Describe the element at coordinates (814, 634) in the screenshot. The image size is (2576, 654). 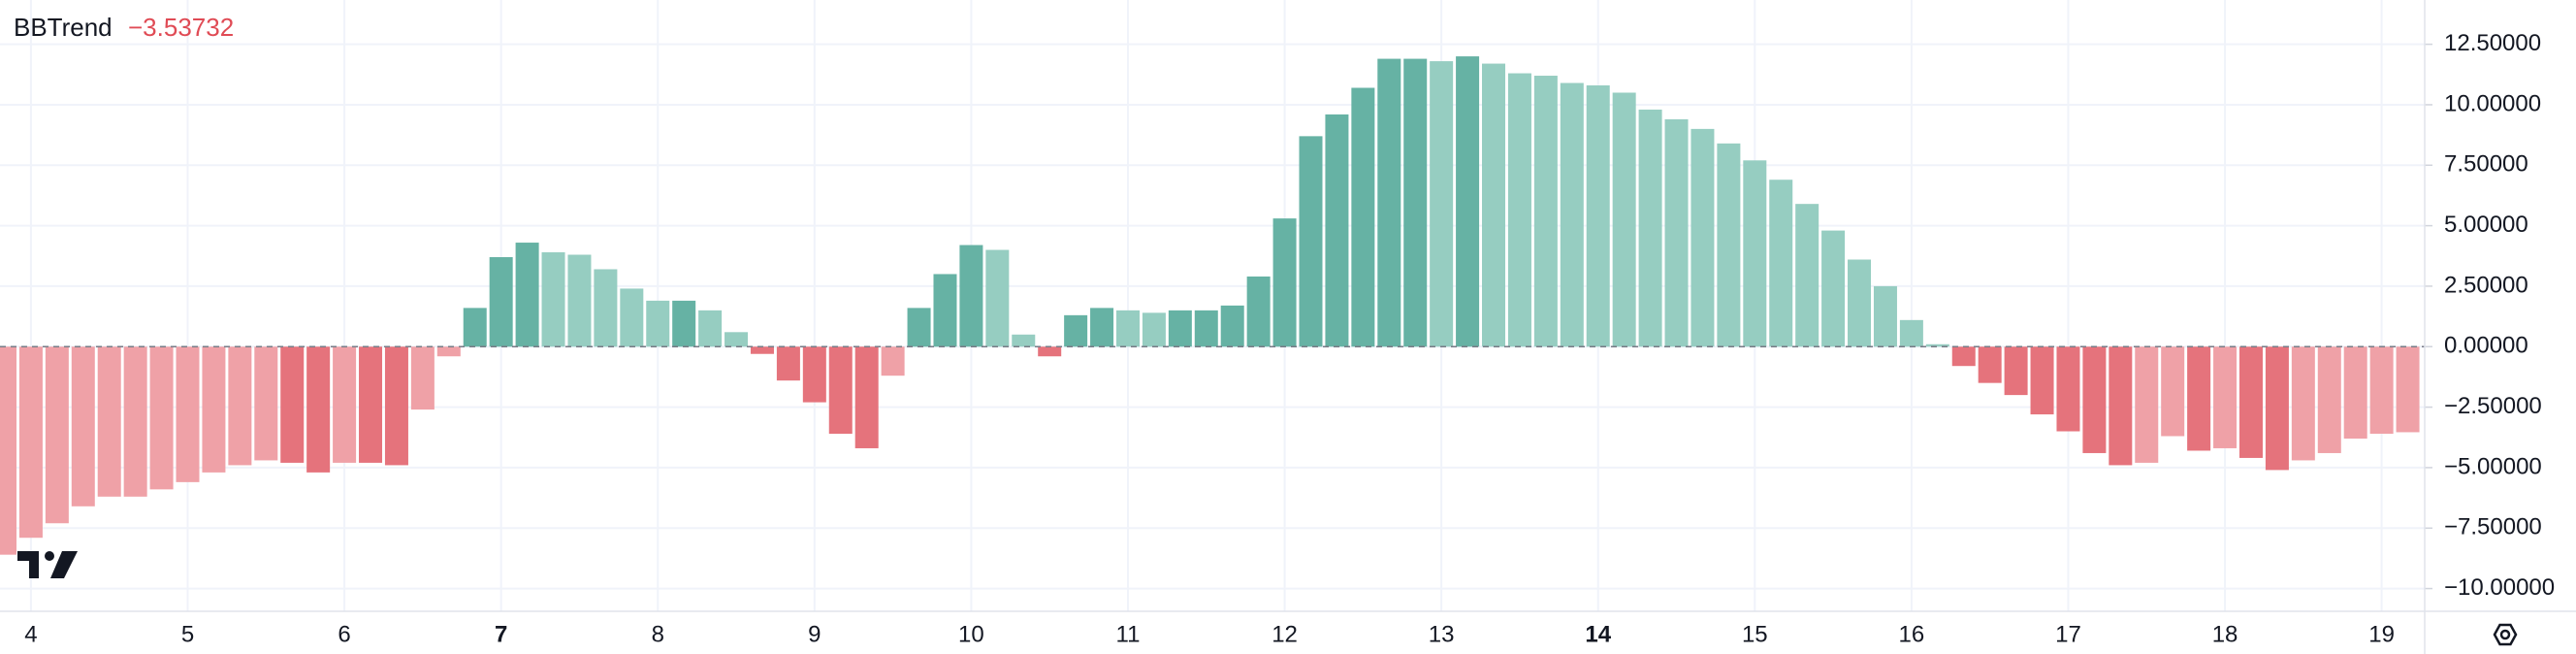
I see `x-tick-label: 9` at that location.